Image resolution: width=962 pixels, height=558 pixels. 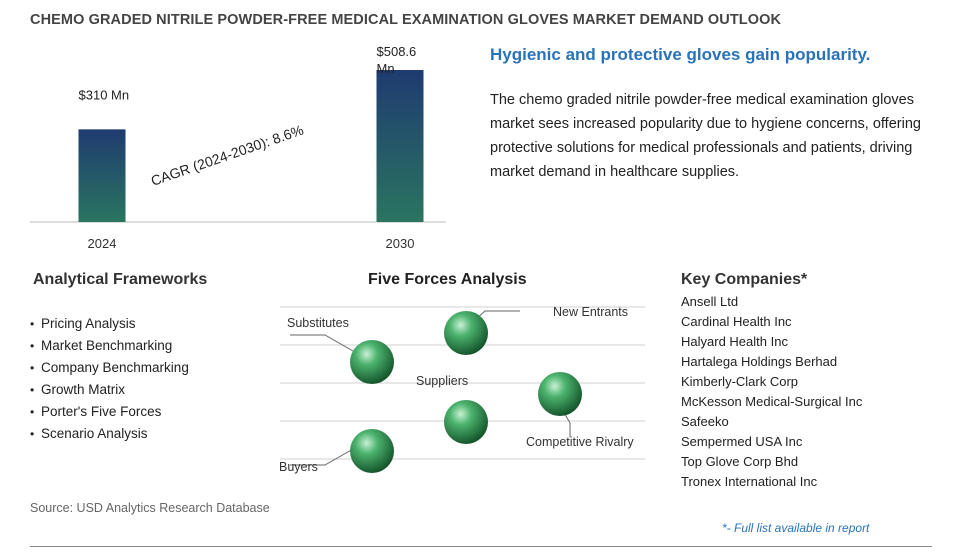 What do you see at coordinates (749, 481) in the screenshot?
I see `list-item: Tronex International Inc` at bounding box center [749, 481].